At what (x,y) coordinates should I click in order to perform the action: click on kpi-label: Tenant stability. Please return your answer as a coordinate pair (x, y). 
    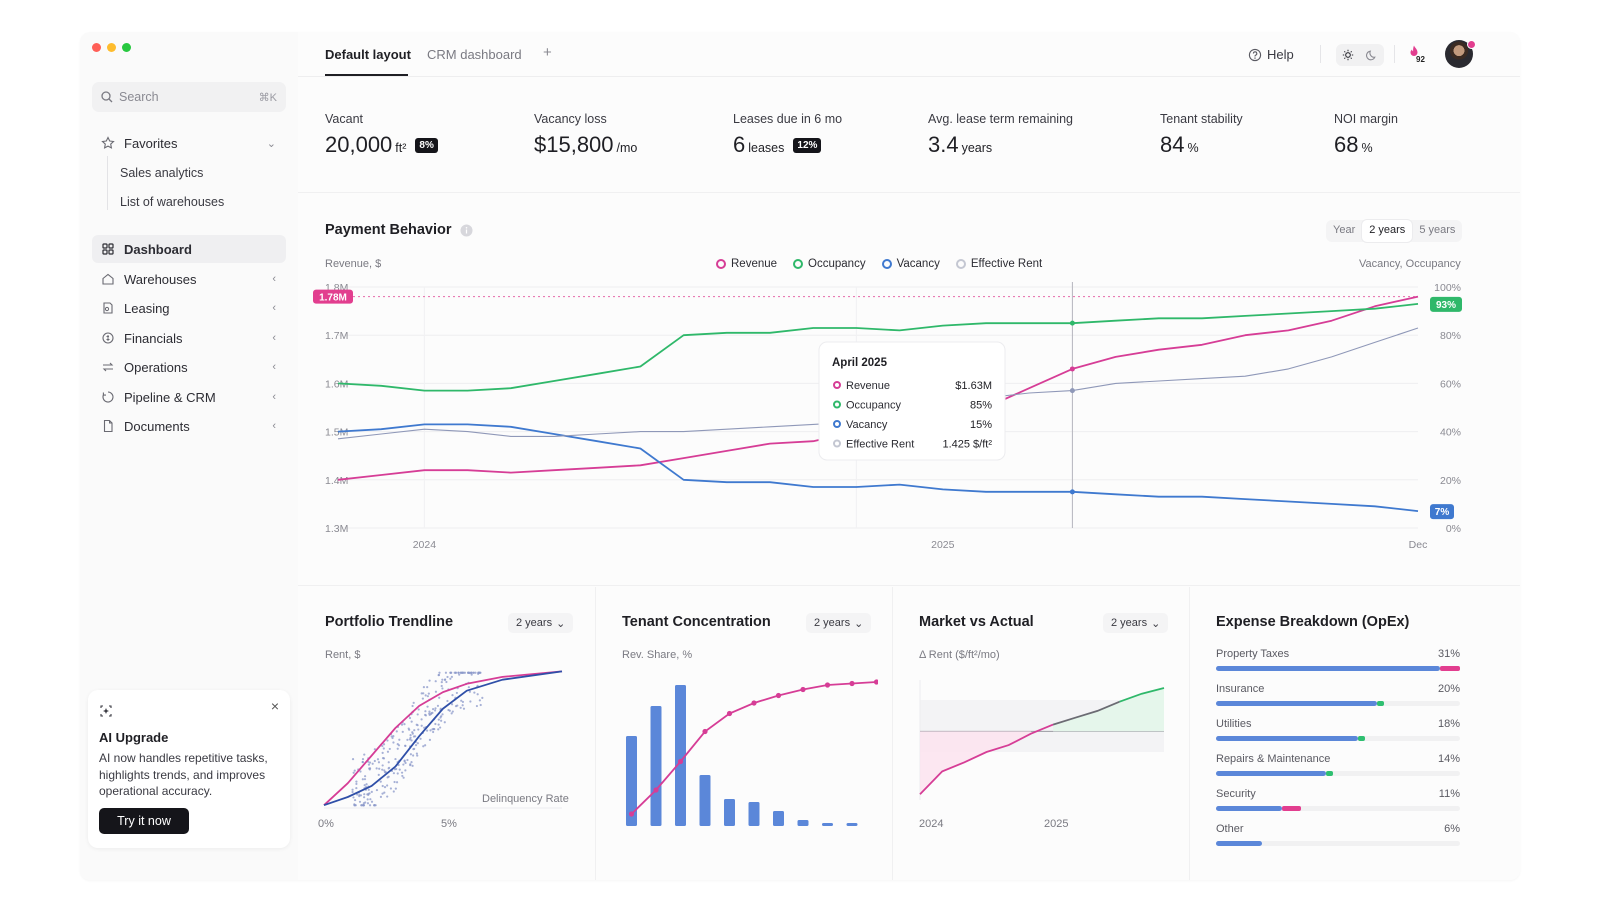
    Looking at the image, I should click on (1201, 119).